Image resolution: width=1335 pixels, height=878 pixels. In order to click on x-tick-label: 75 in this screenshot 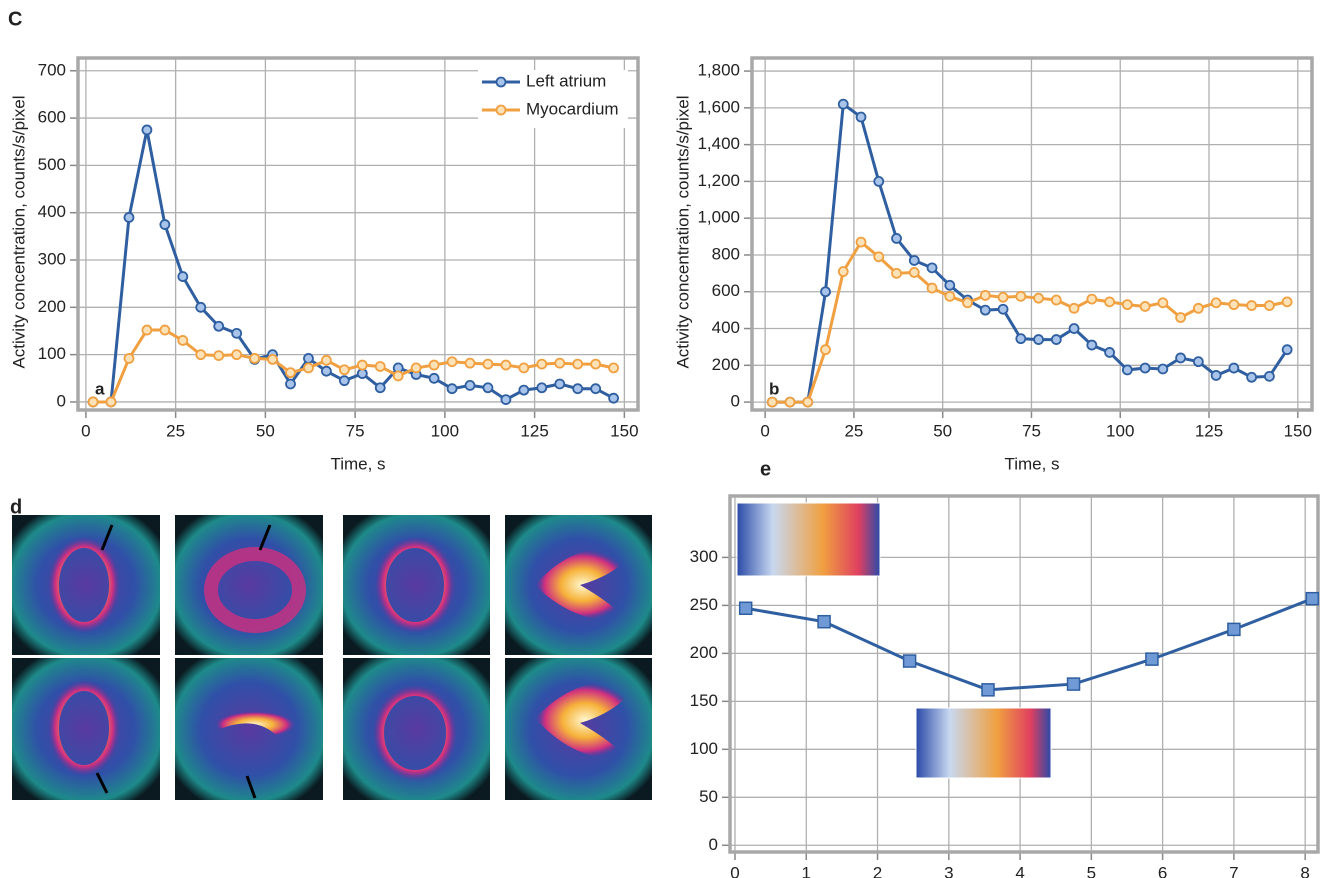, I will do `click(1031, 430)`.